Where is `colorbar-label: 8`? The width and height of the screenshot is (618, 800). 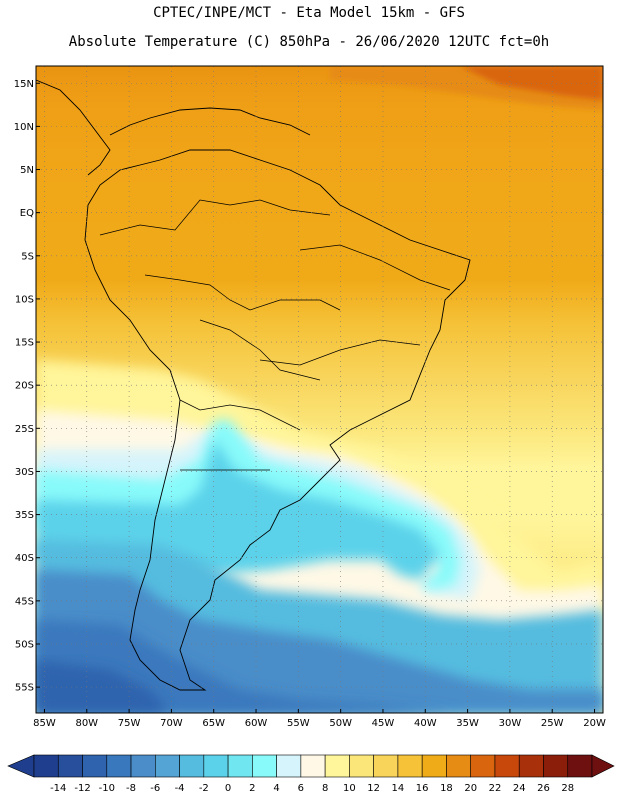 colorbar-label: 8 is located at coordinates (325, 788).